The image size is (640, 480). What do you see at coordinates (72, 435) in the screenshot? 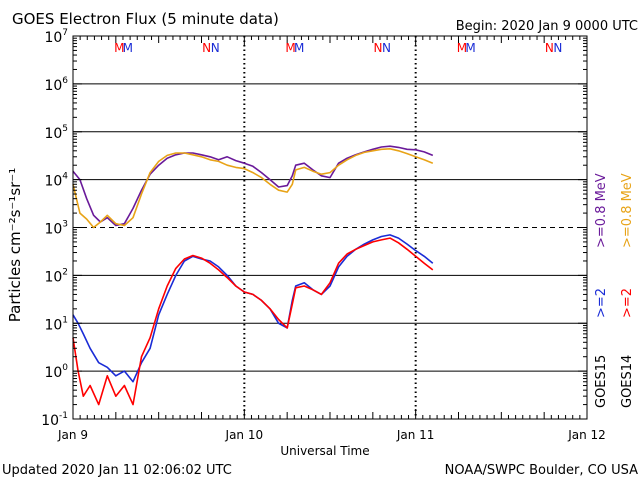
I see `x-tick-label: Jan 9` at bounding box center [72, 435].